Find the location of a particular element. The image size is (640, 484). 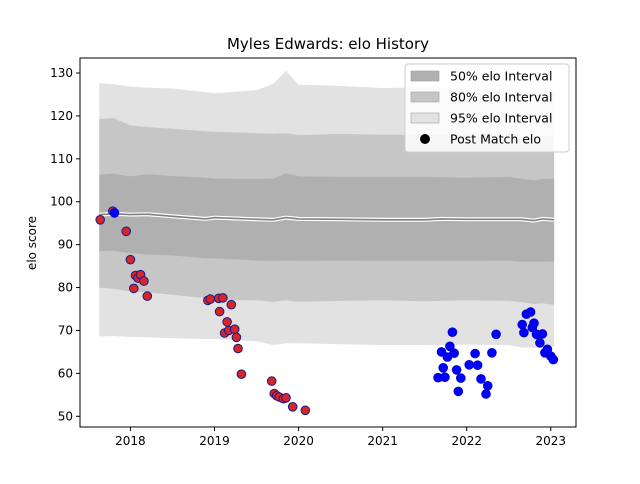

y-axis-label: elo score is located at coordinates (32, 243).